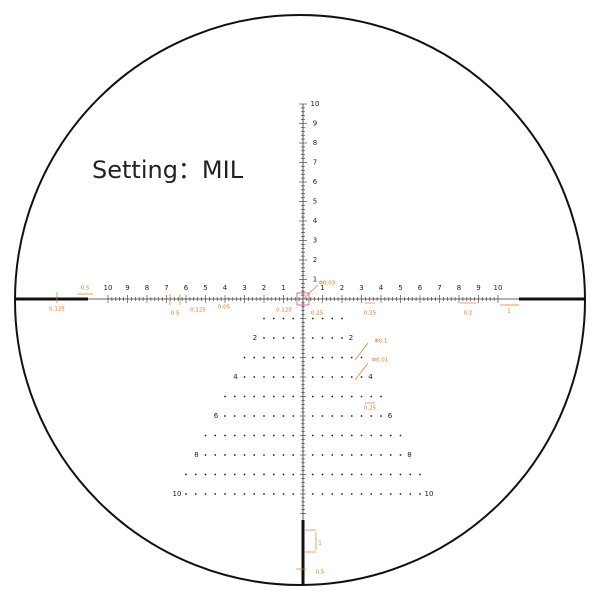  What do you see at coordinates (380, 361) in the screenshot?
I see `annotation: Φ0.01` at bounding box center [380, 361].